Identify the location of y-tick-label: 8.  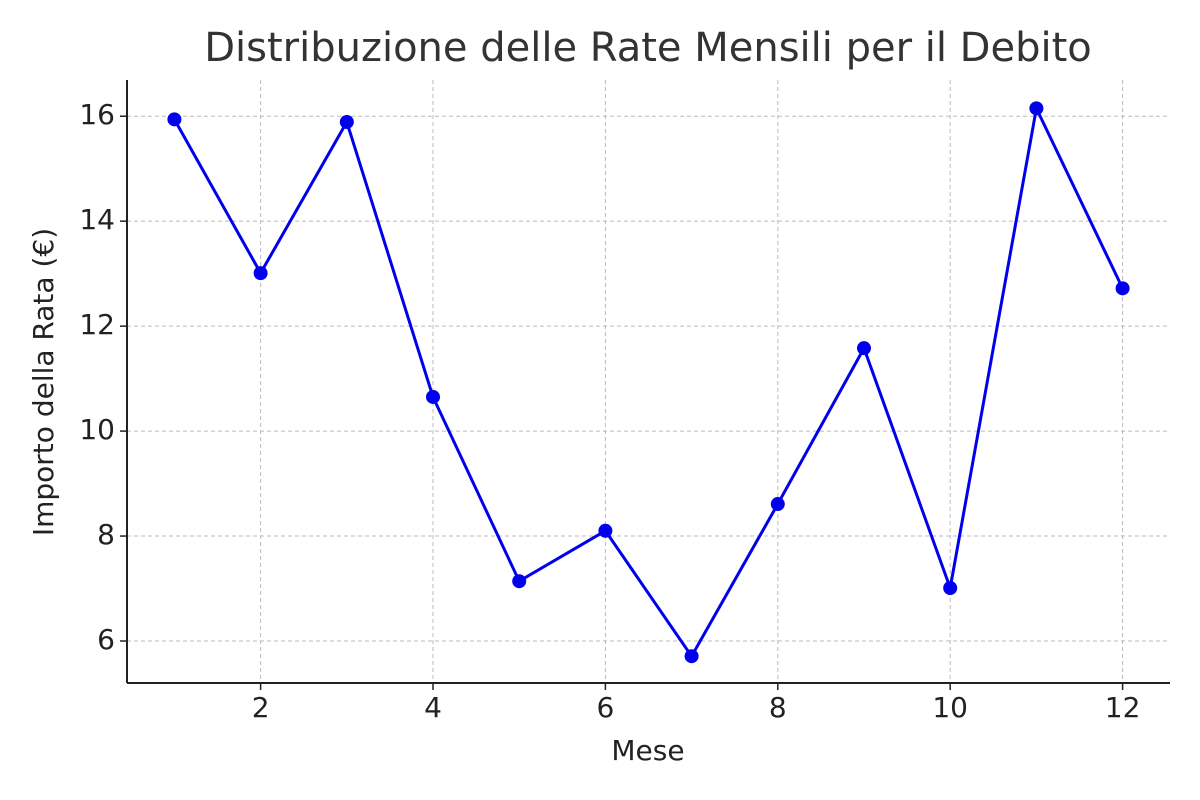
(106, 534).